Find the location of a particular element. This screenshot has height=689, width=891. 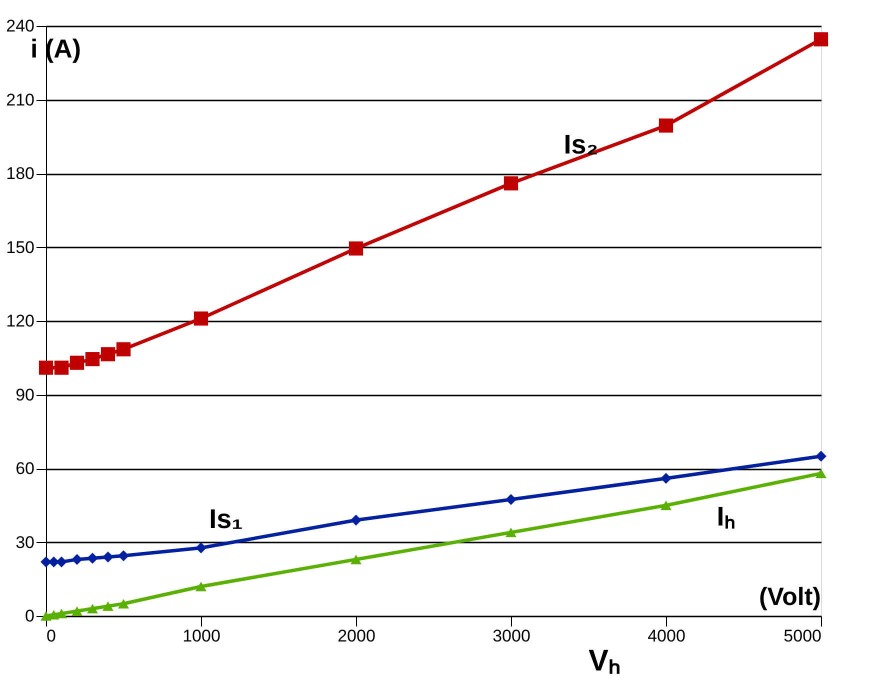

y-tick-label: 120 is located at coordinates (20, 321).